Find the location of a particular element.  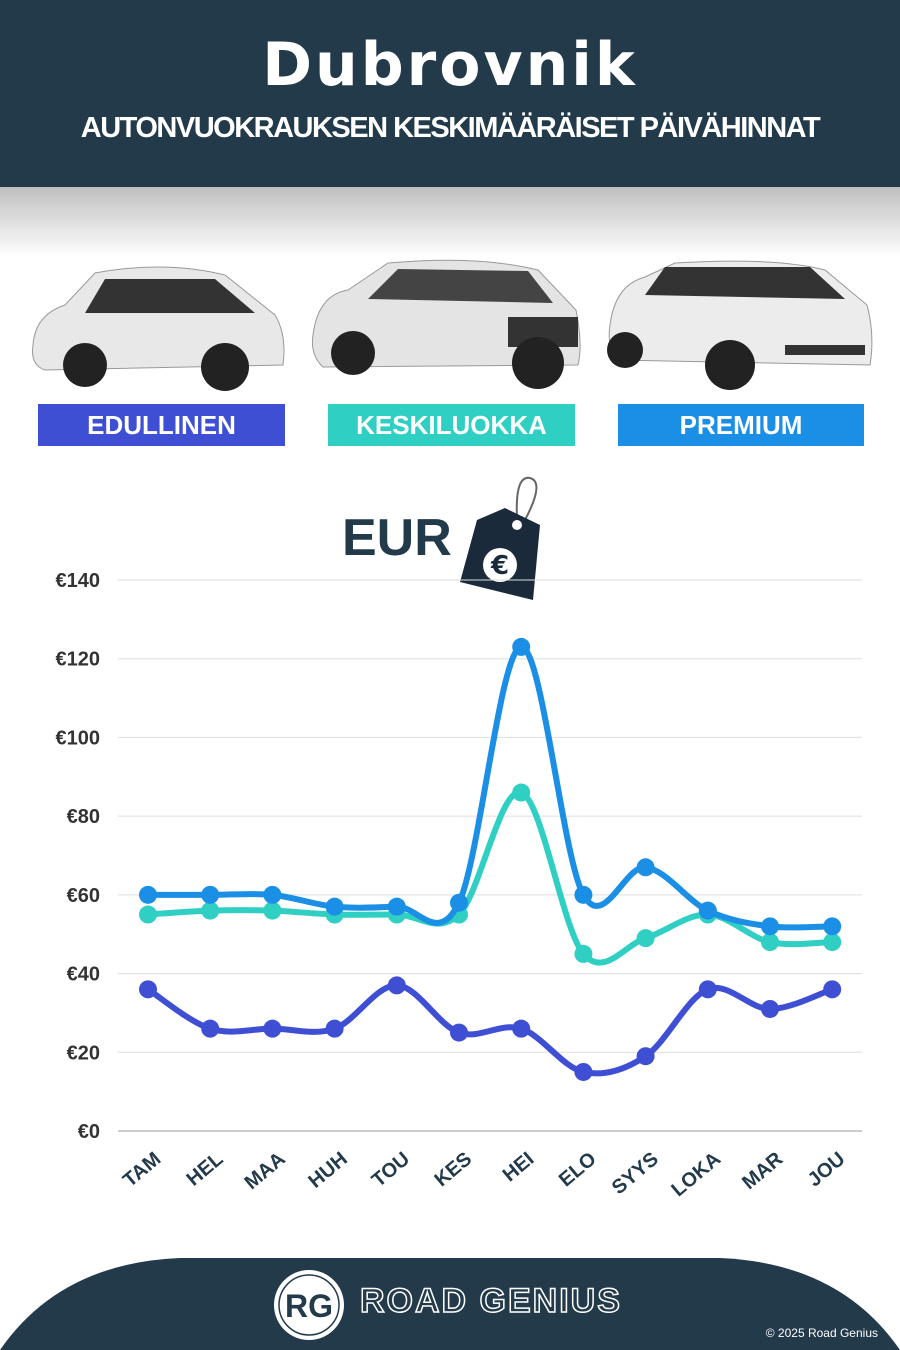

y-tick-label: €0 is located at coordinates (89, 1132).